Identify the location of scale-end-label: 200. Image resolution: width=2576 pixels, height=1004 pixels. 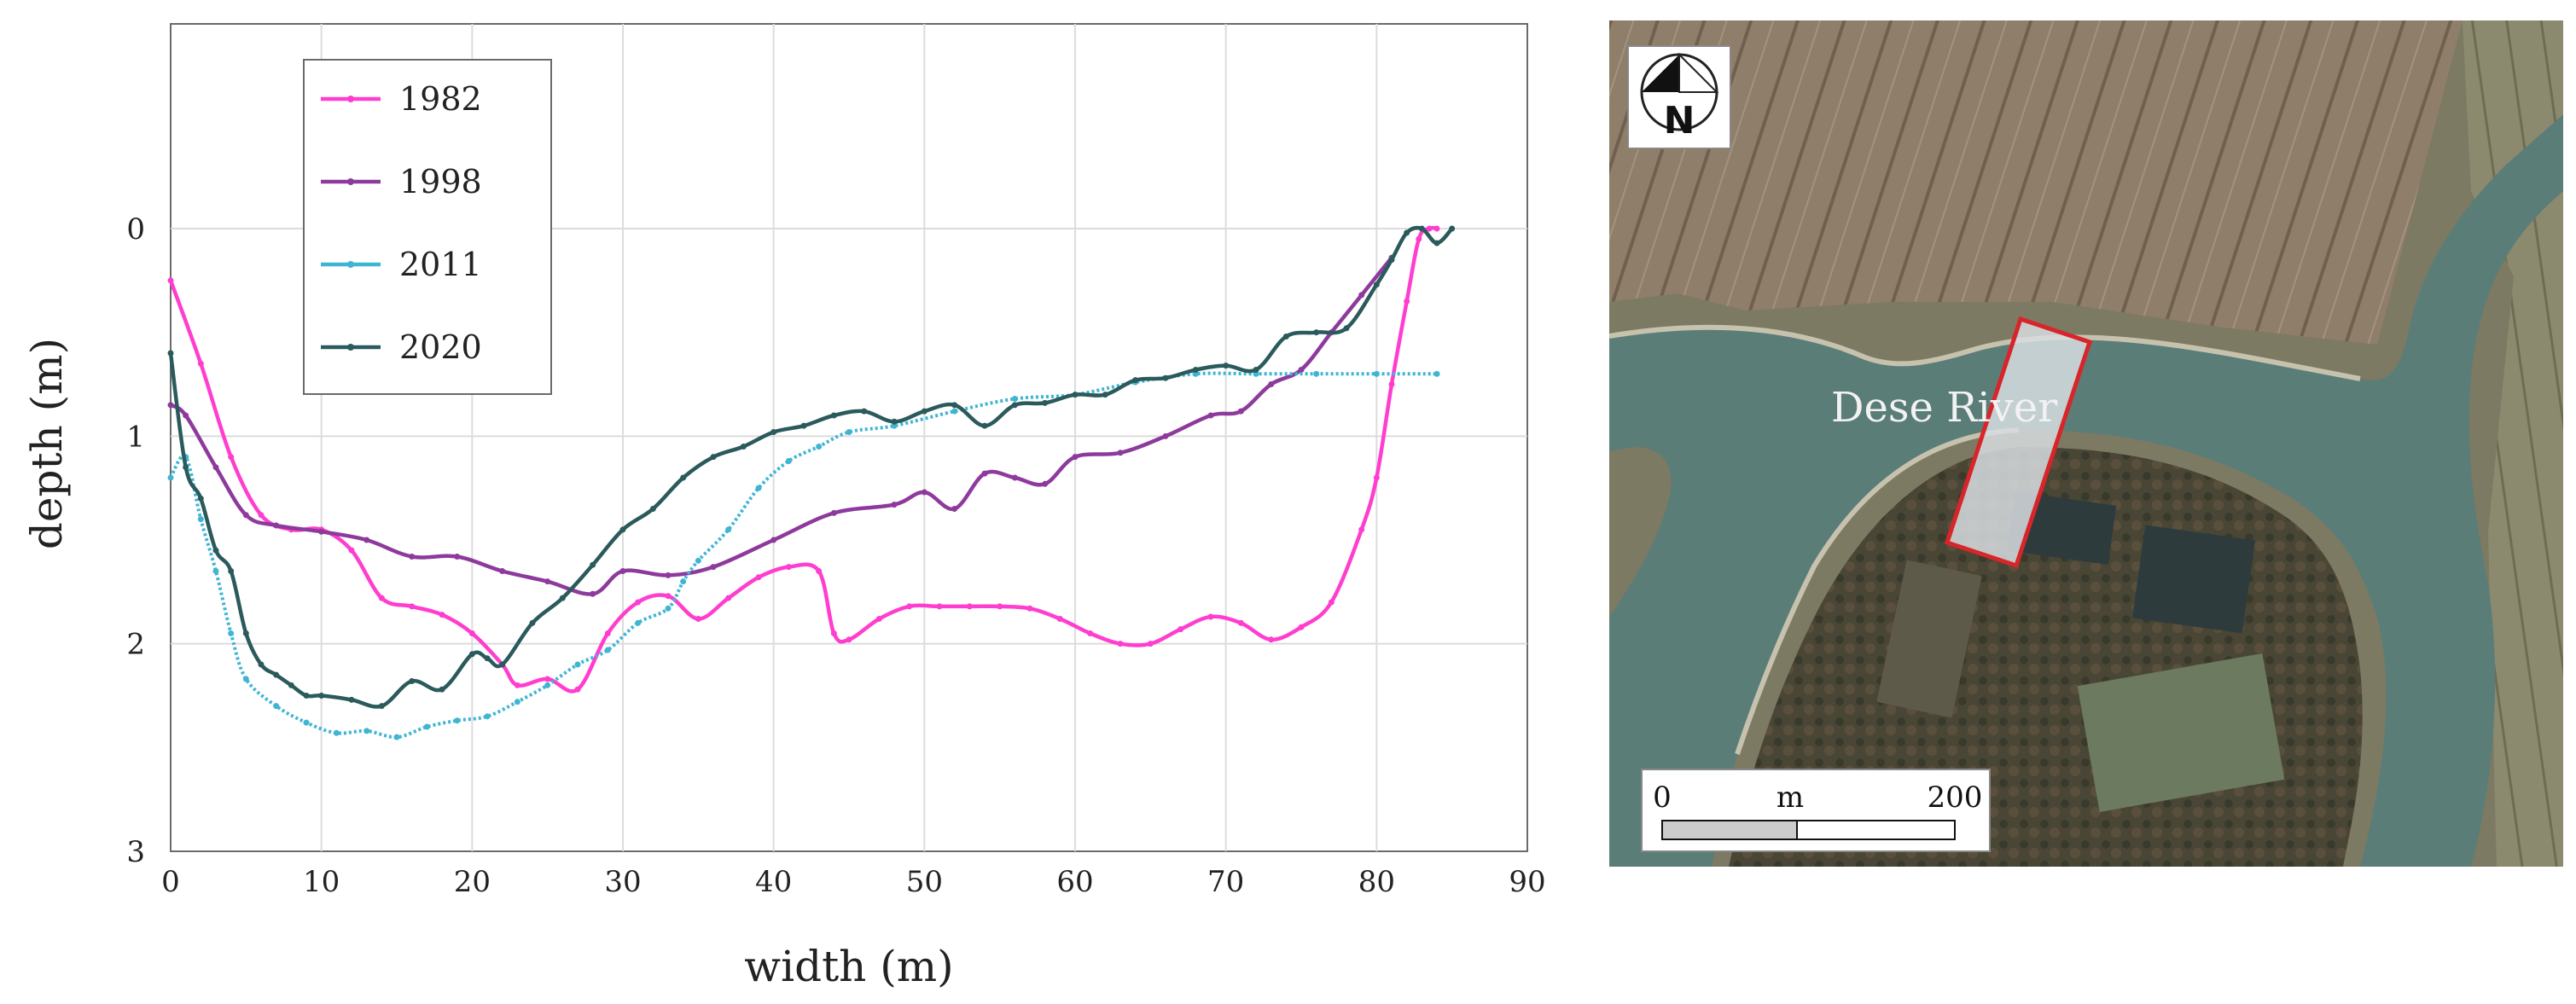
(1956, 798).